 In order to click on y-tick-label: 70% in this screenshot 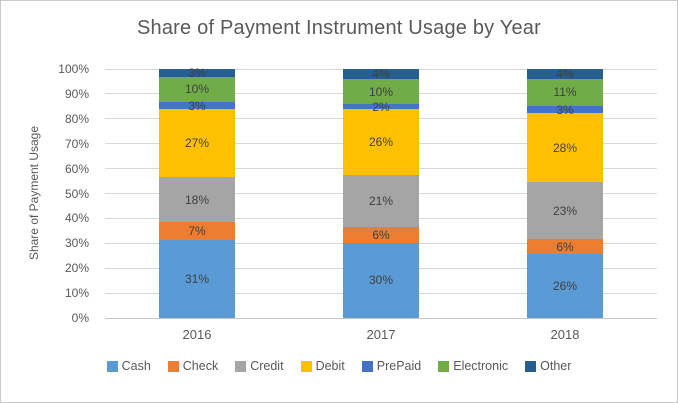, I will do `click(76, 143)`.